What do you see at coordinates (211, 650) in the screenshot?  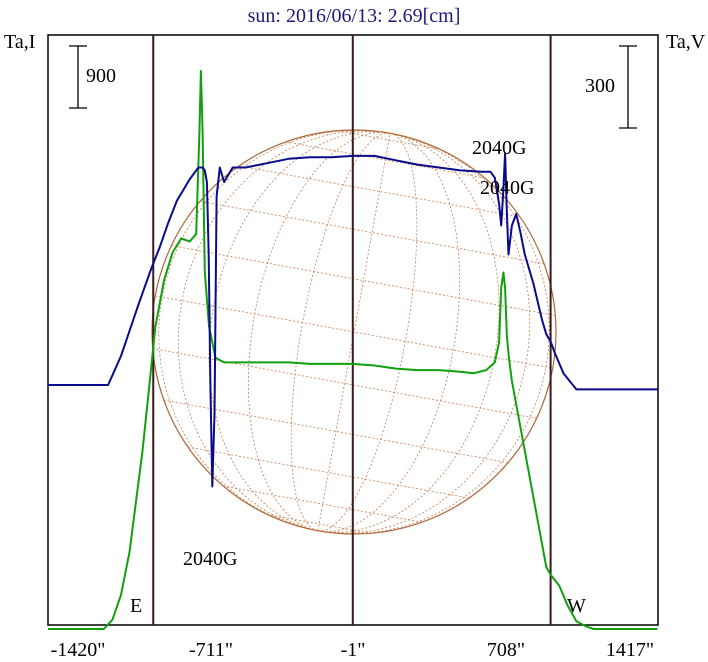 I see `x-tick-label: -711"` at bounding box center [211, 650].